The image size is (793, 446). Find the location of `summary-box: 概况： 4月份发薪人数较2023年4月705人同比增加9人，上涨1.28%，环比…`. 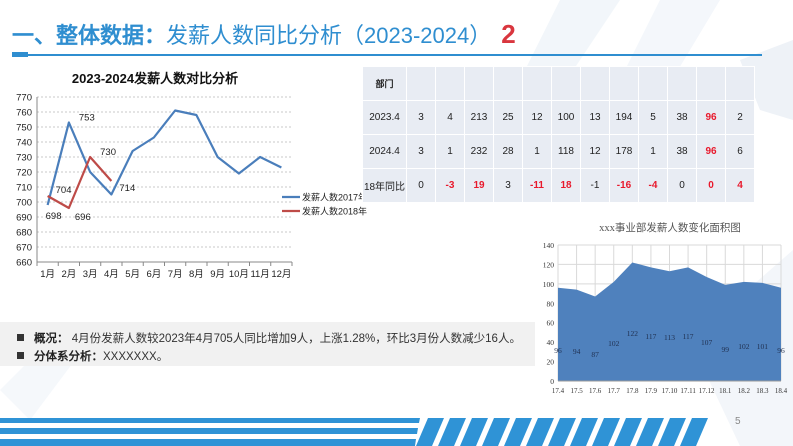

summary-box: 概况： 4月份发薪人数较2023年4月705人同比增加9人，上涨1.28%，环比… is located at coordinates (267, 344).